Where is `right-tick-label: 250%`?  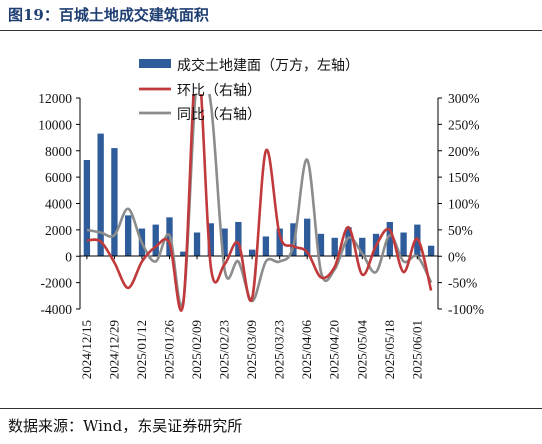 right-tick-label: 250% is located at coordinates (464, 124).